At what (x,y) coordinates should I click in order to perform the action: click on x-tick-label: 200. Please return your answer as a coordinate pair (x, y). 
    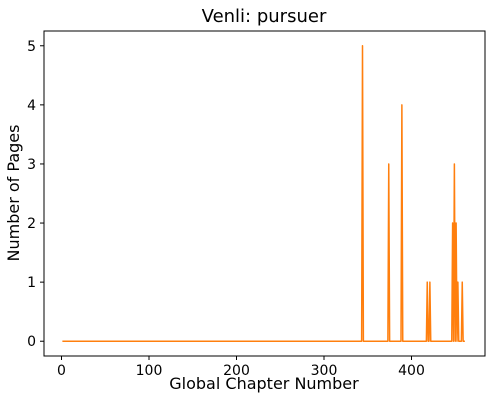
    Looking at the image, I should click on (236, 371).